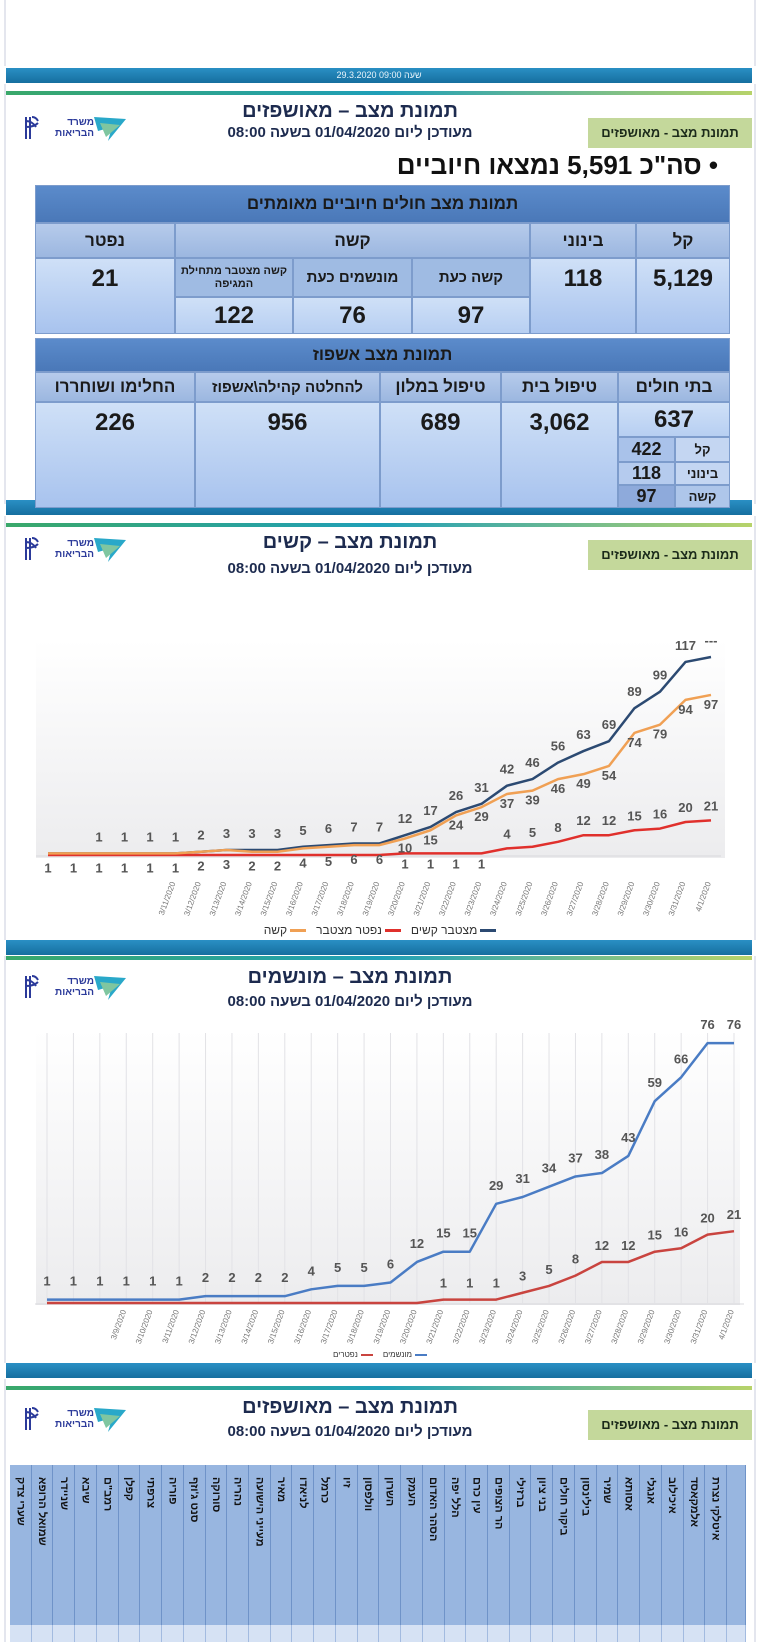 This screenshot has width=758, height=1642. I want to click on column-header: מעייני הישועה, so click(260, 1545).